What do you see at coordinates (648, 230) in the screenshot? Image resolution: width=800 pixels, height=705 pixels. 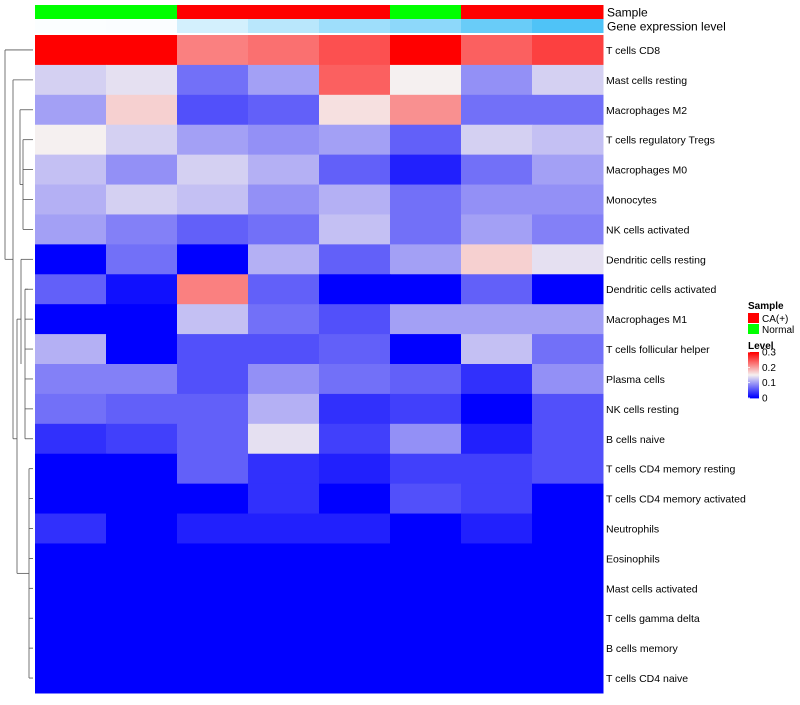 I see `row-label: NK cells activated` at bounding box center [648, 230].